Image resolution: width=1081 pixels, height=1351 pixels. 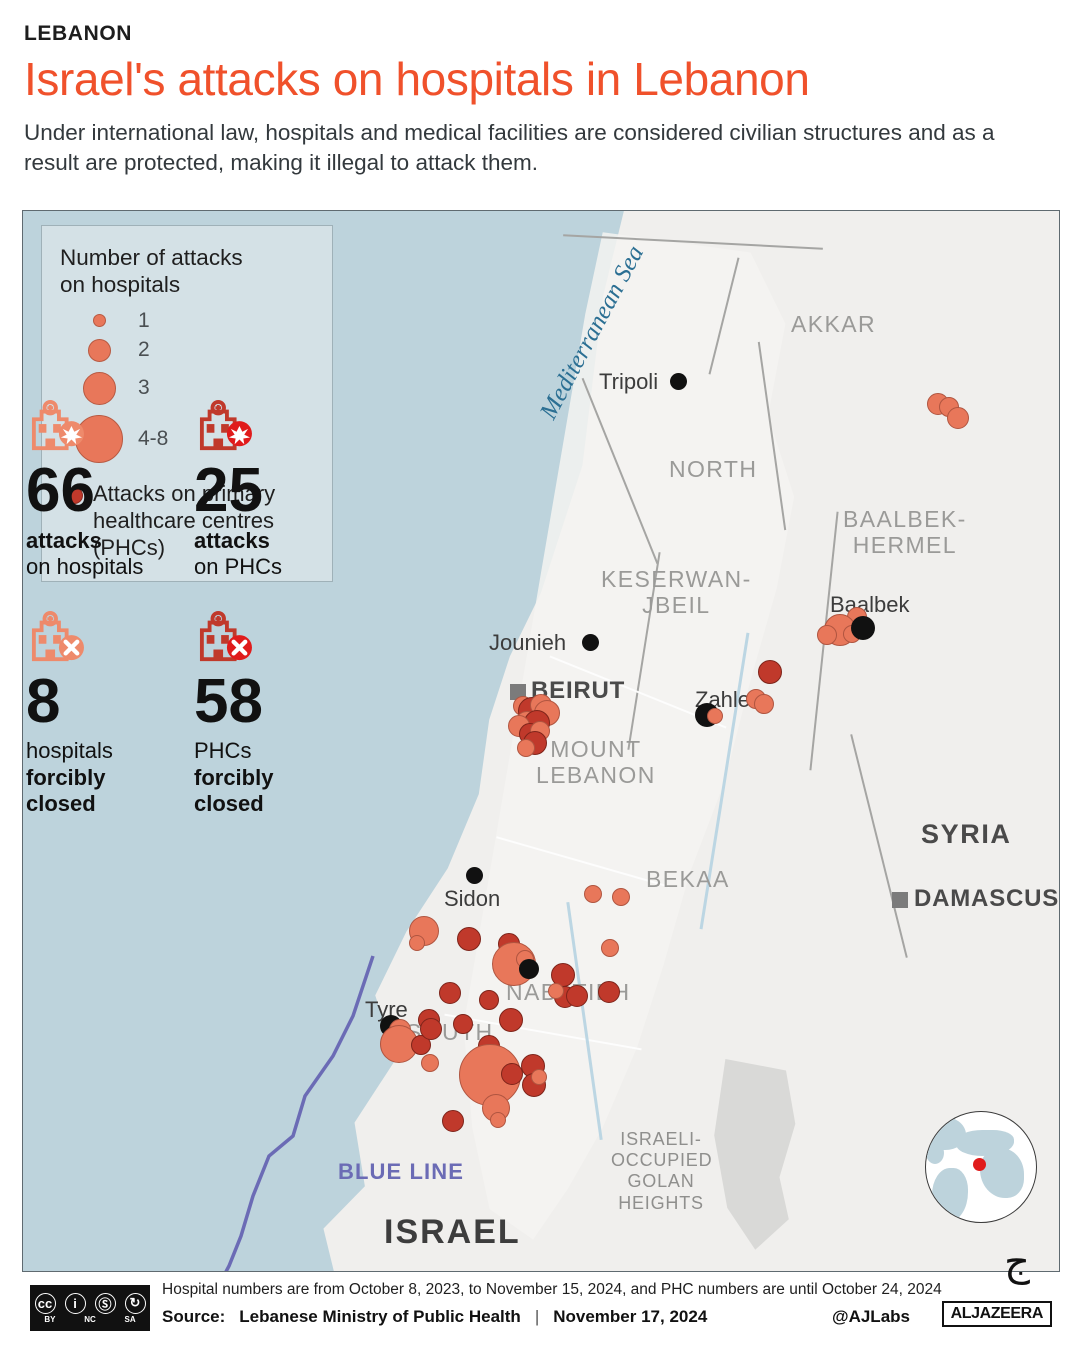 What do you see at coordinates (135, 1303) in the screenshot?
I see `cc-sa-badge: ↻` at bounding box center [135, 1303].